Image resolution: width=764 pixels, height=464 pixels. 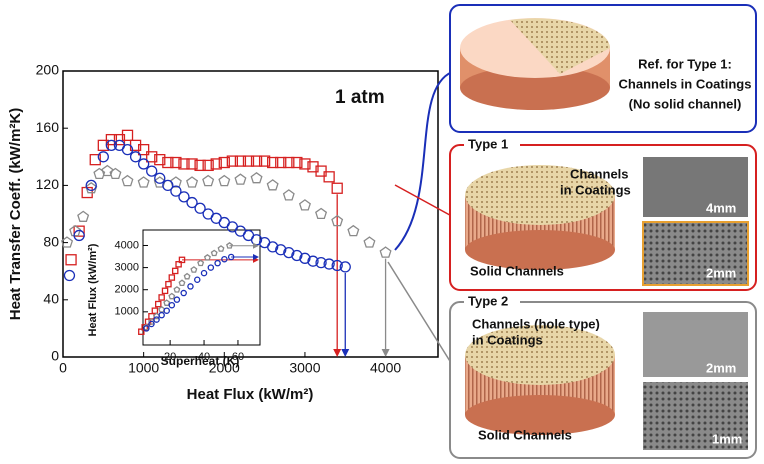 What do you see at coordinates (685, 63) in the screenshot?
I see `panel-text: Ref. for Type 1:` at bounding box center [685, 63].